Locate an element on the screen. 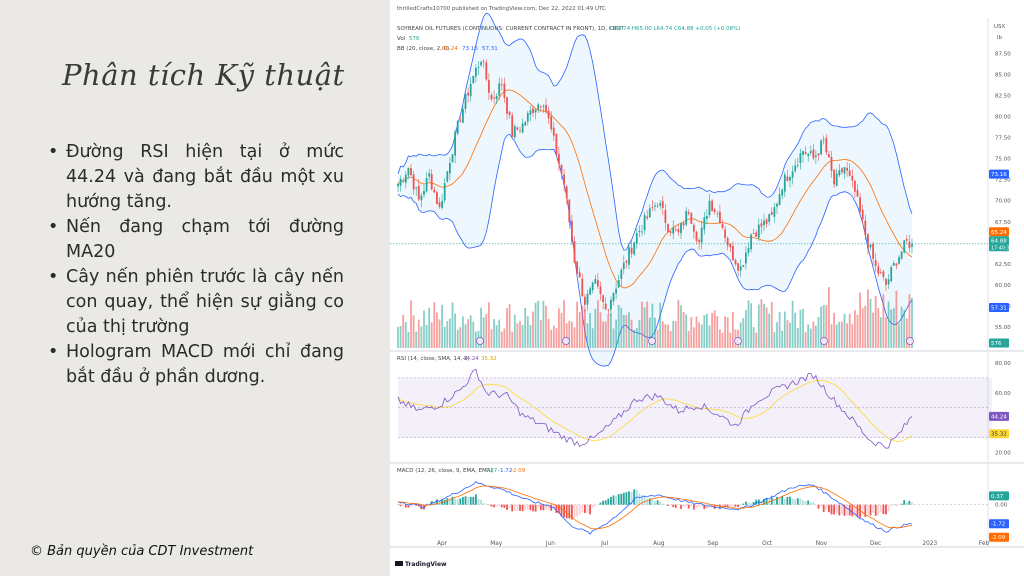  rsi-label: RSI (14, close, SMA, 14, 2) is located at coordinates (433, 359).